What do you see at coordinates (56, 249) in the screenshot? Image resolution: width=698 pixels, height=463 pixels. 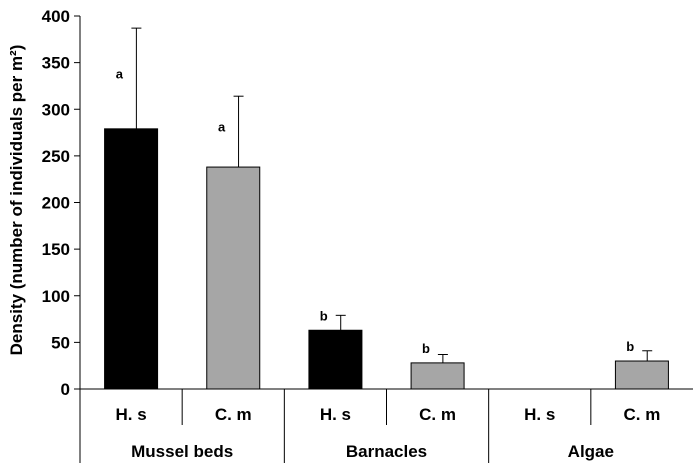 I see `y-tick-label: 150` at bounding box center [56, 249].